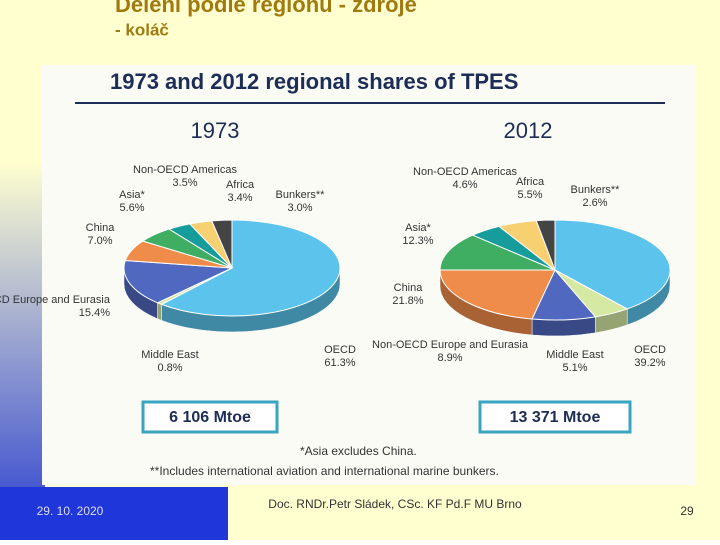 The height and width of the screenshot is (545, 720). What do you see at coordinates (574, 368) in the screenshot?
I see `slice-value: 5.1%` at bounding box center [574, 368].